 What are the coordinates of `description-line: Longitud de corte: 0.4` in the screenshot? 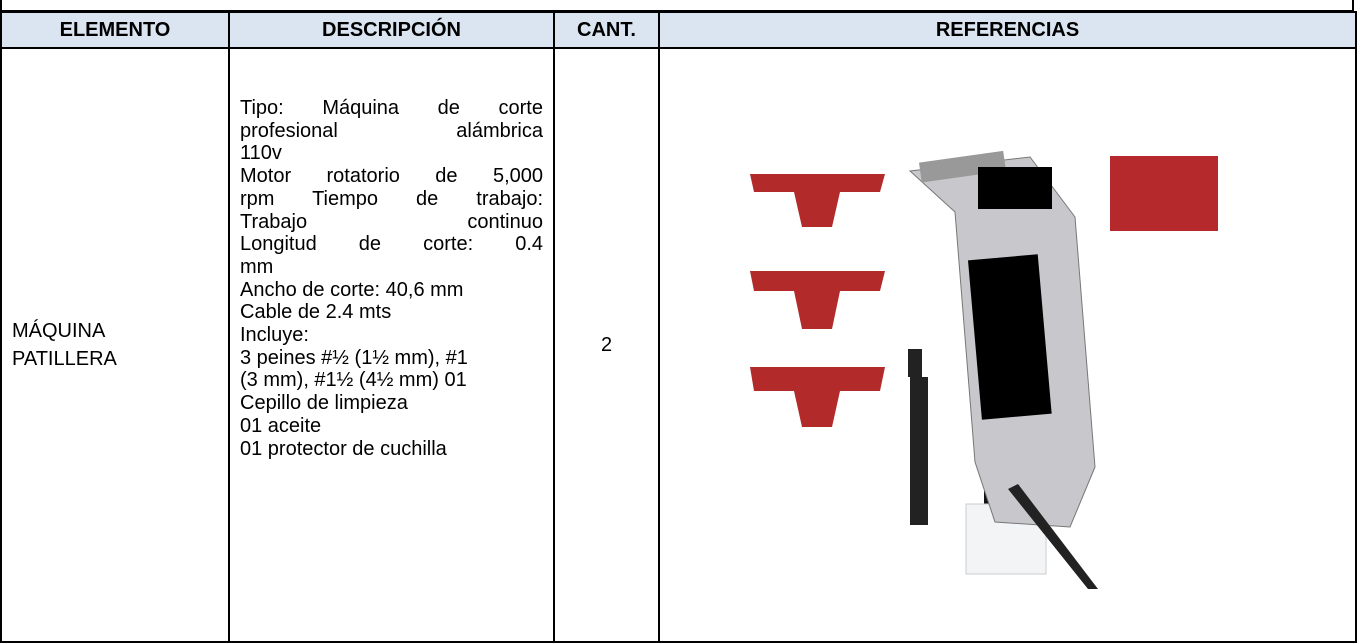 It's located at (391, 244).